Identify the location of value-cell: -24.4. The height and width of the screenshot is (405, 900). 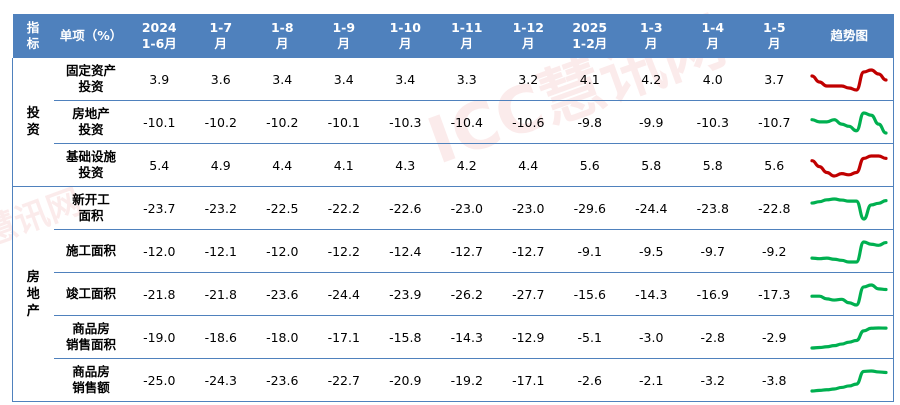
(651, 208).